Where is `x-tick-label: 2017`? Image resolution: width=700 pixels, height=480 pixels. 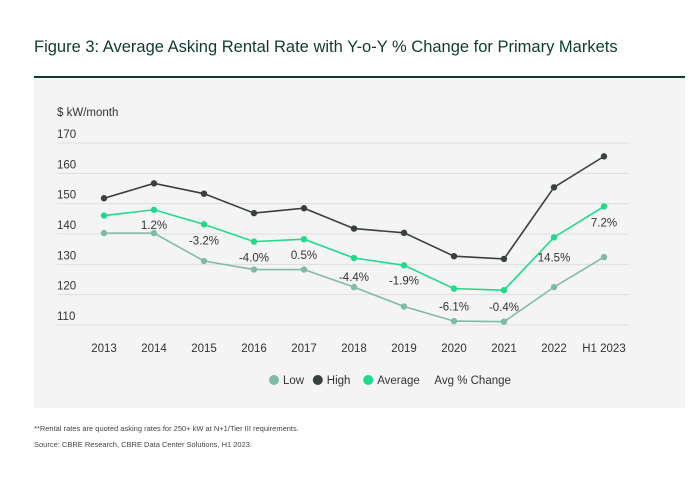
x-tick-label: 2017 is located at coordinates (304, 349).